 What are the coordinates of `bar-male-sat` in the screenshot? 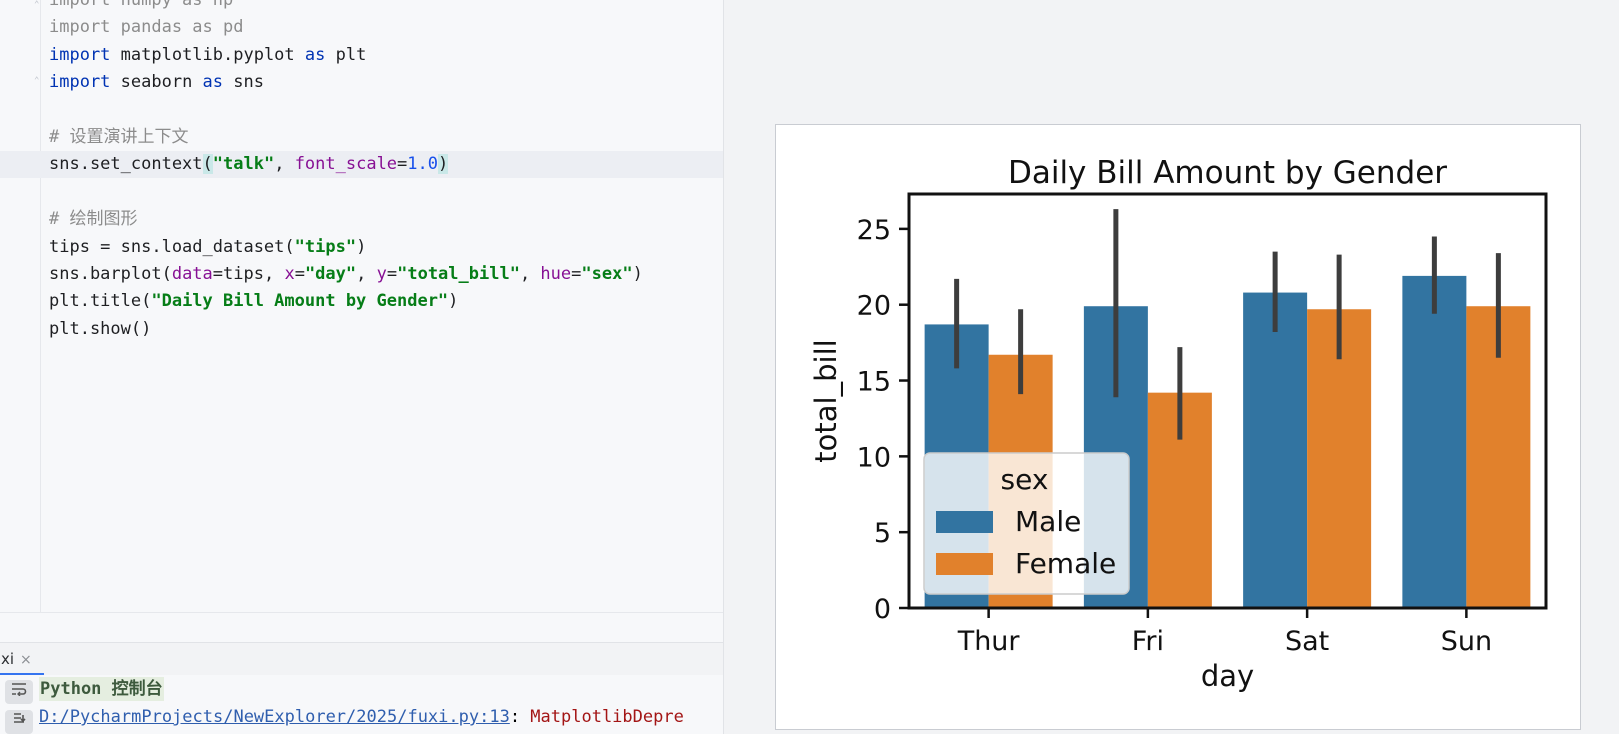 It's located at (1275, 450).